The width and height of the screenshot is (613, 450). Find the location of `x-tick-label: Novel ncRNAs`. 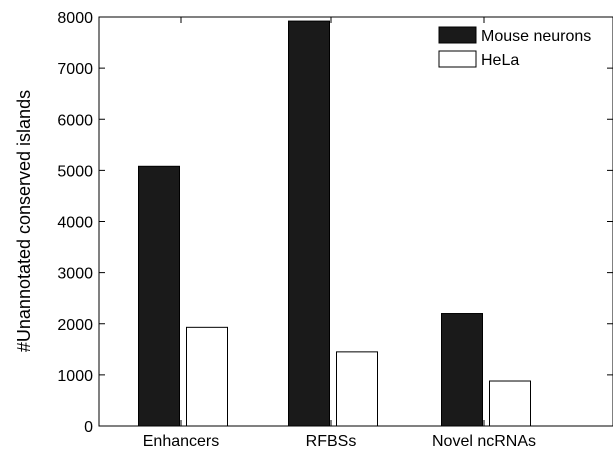

x-tick-label: Novel ncRNAs is located at coordinates (484, 441).